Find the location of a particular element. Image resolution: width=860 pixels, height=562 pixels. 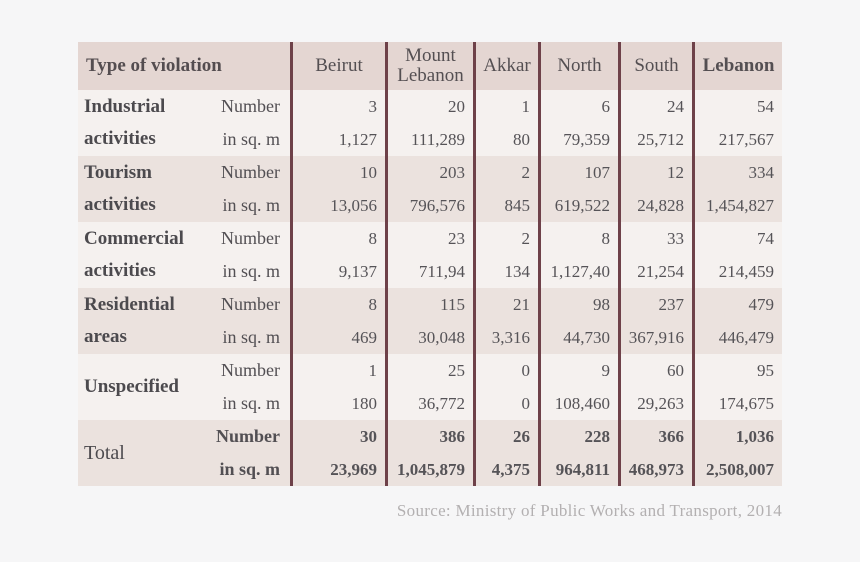

cell-number-lebanon: 95 is located at coordinates (737, 370).